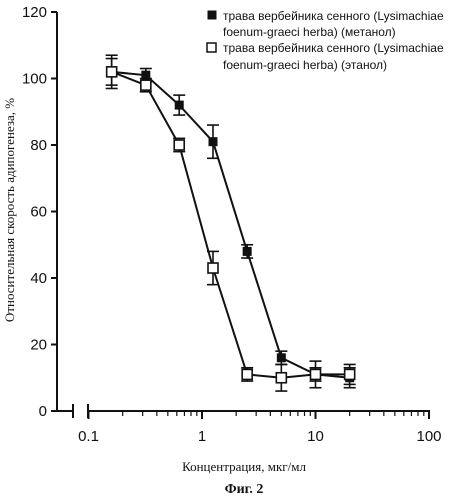  Describe the element at coordinates (333, 16) in the screenshot. I see `legend-entry-methanol-line1: трава вербейника сенного (Lysimachiae` at that location.